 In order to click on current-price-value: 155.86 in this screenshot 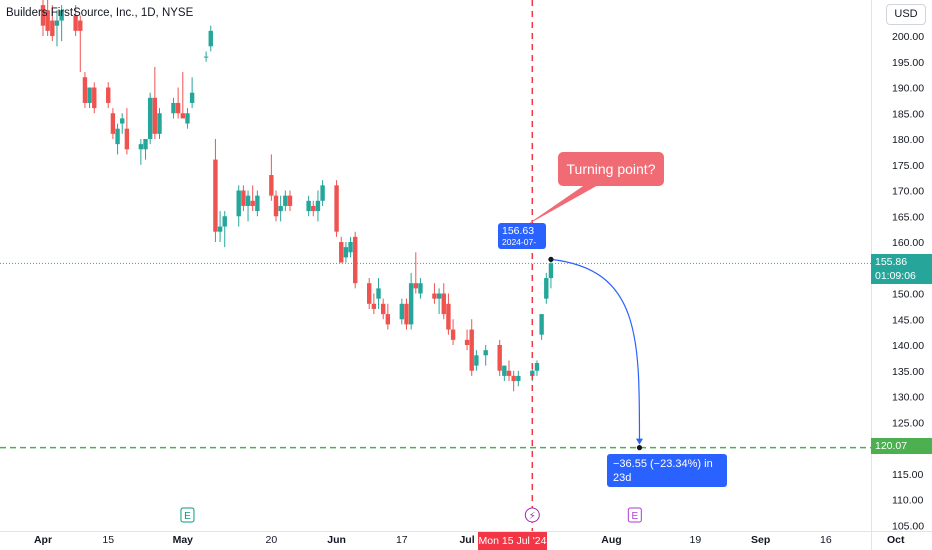, I will do `click(891, 262)`.